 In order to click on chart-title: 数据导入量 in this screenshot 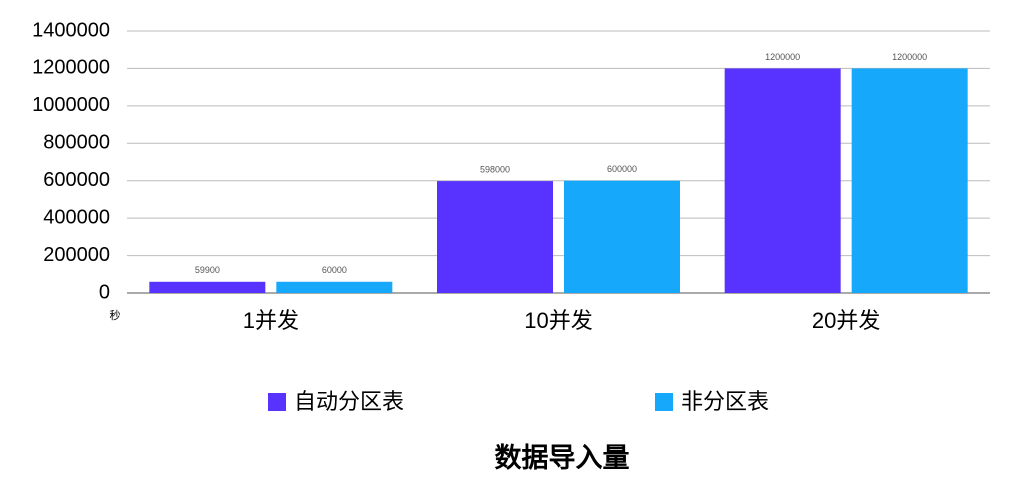, I will do `click(562, 458)`.